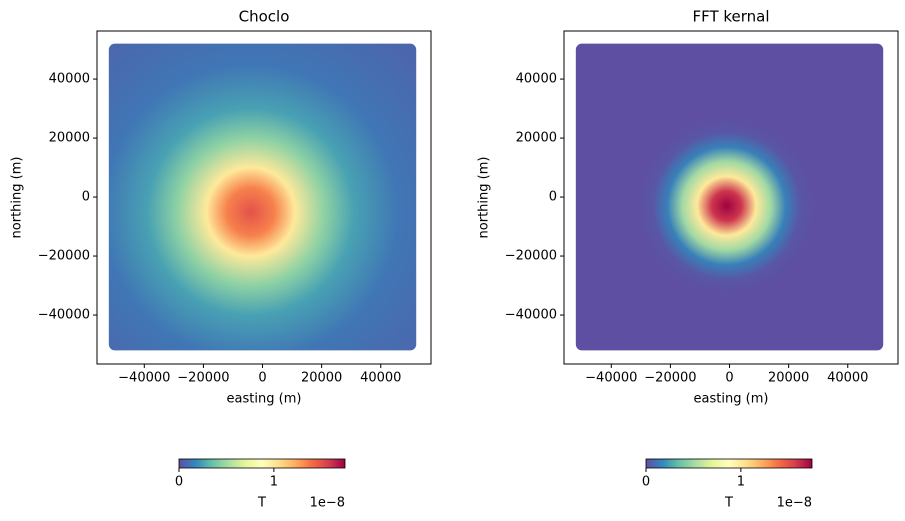  What do you see at coordinates (264, 17) in the screenshot?
I see `chart-title: Choclo` at bounding box center [264, 17].